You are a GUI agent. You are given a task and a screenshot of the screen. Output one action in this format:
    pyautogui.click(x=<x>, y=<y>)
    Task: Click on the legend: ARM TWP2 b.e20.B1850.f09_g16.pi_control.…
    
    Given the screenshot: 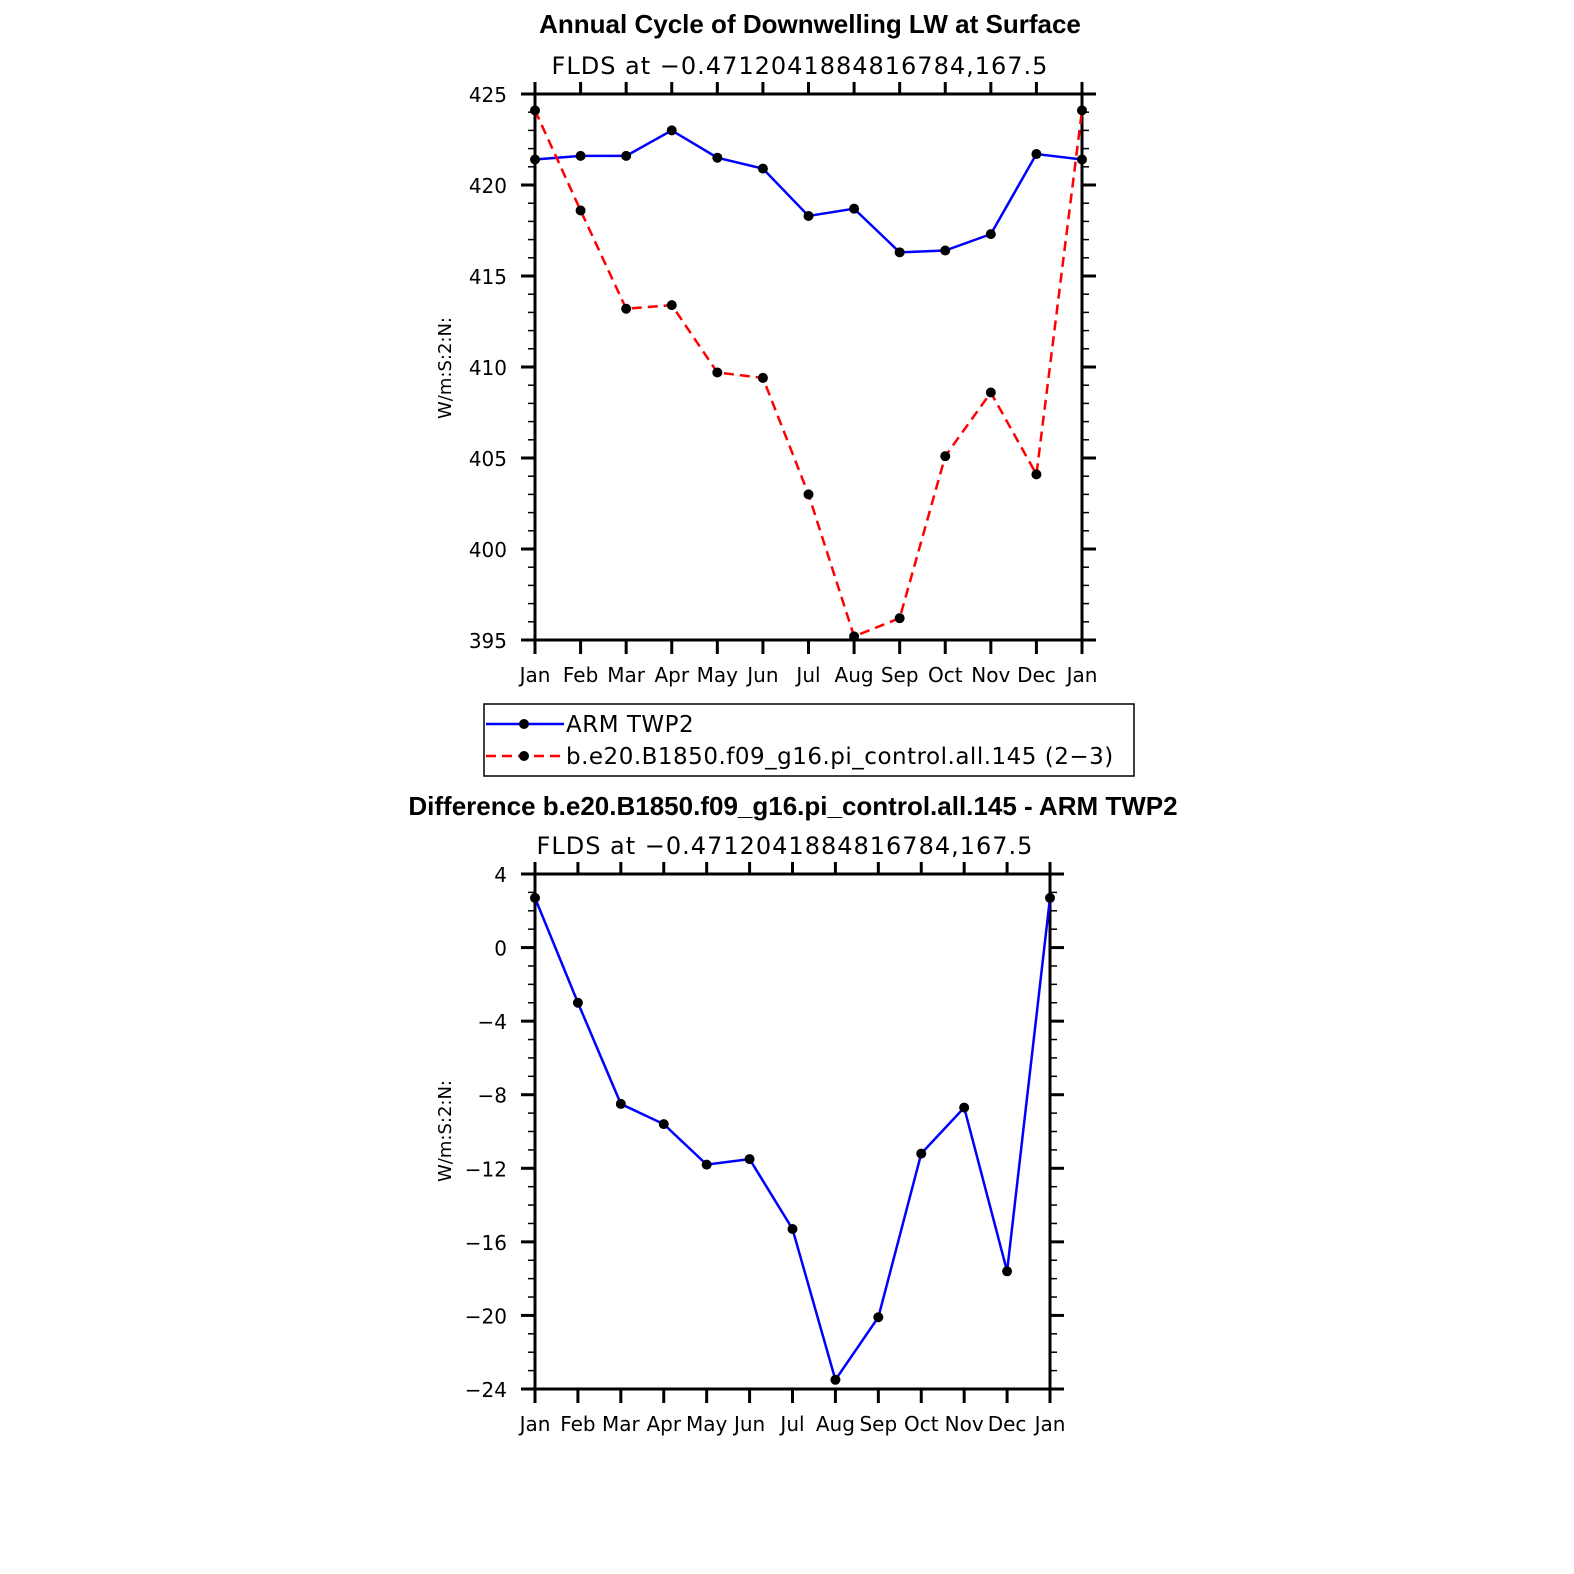 What is the action you would take?
    pyautogui.click(x=809, y=740)
    